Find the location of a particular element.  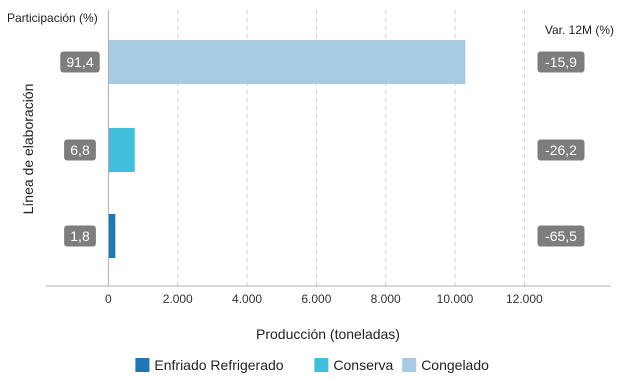

participation-label-text: 91,4 is located at coordinates (79, 62).